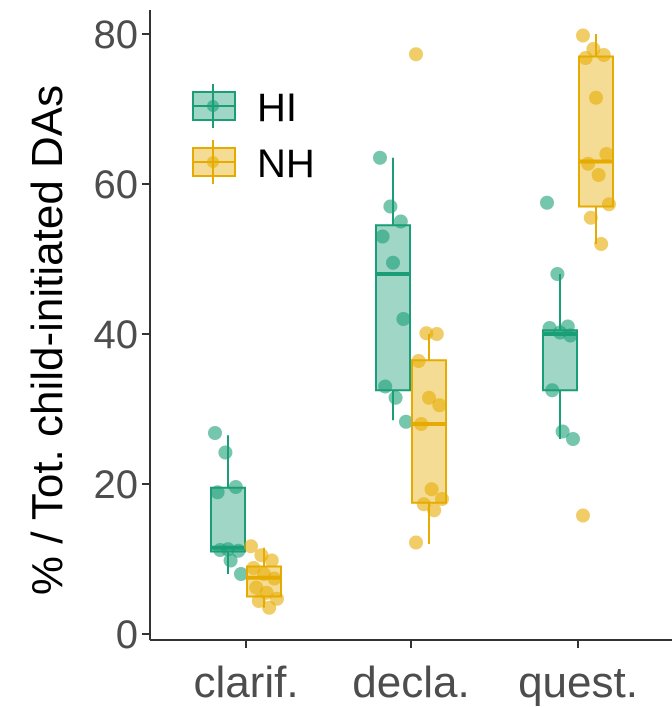  Describe the element at coordinates (286, 164) in the screenshot. I see `legend-label: NH` at that location.